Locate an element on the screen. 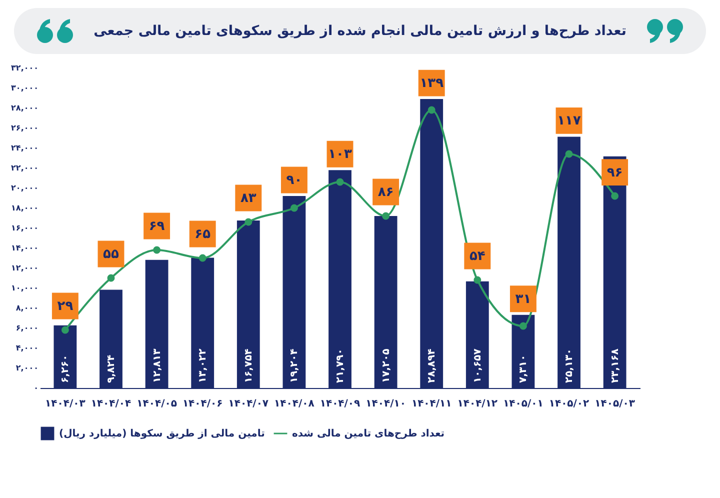  data-label: ۱۳۹ is located at coordinates (432, 84).